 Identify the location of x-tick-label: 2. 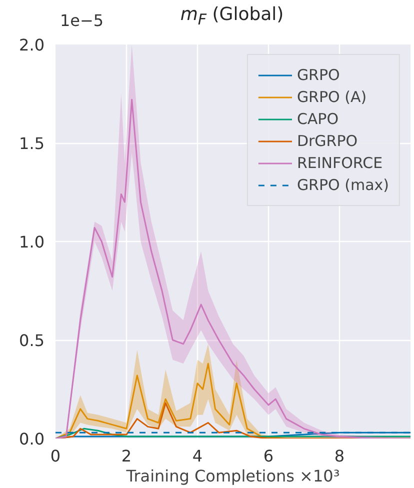
(126, 456).